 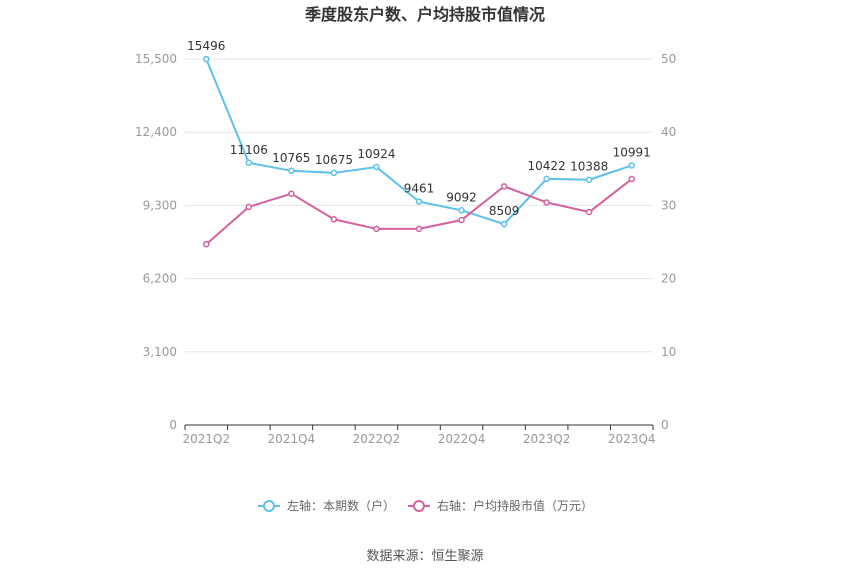 I want to click on x-tick-label: 2021Q4, so click(x=292, y=439).